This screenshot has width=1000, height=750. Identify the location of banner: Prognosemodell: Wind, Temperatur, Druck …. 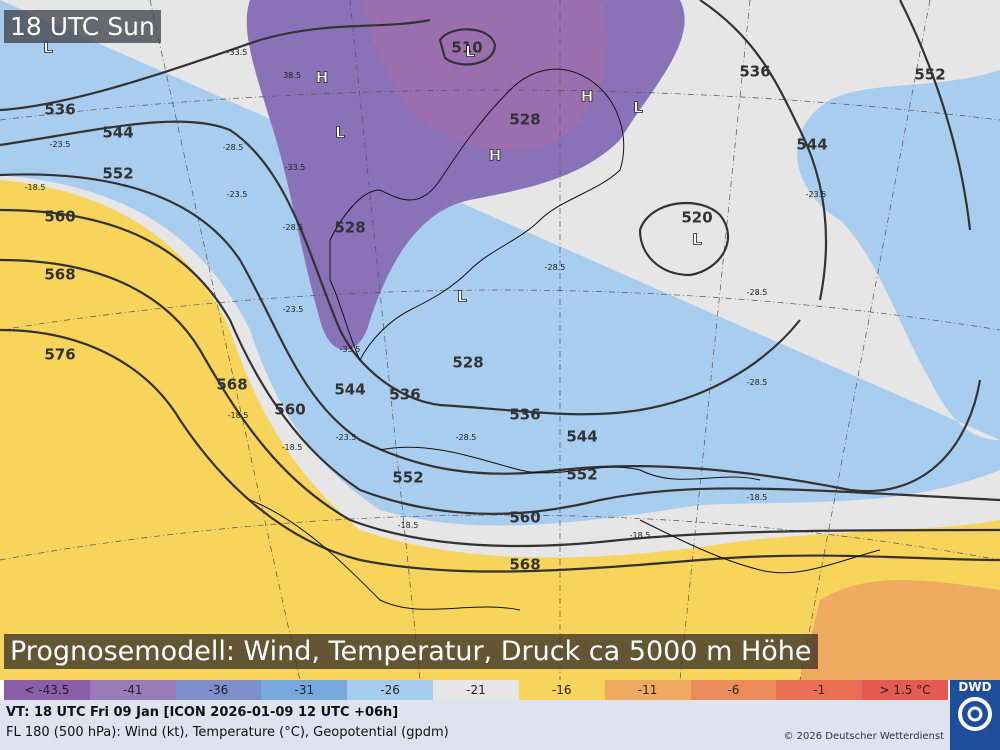
(411, 651).